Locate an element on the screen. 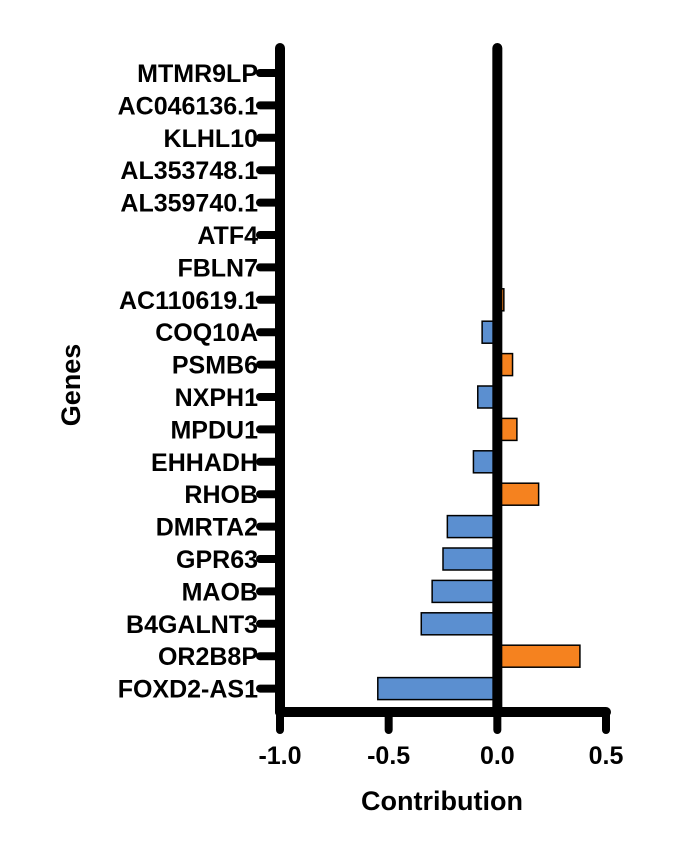 The image size is (697, 868). y-tick-label: B4GALNT3 is located at coordinates (192, 625).